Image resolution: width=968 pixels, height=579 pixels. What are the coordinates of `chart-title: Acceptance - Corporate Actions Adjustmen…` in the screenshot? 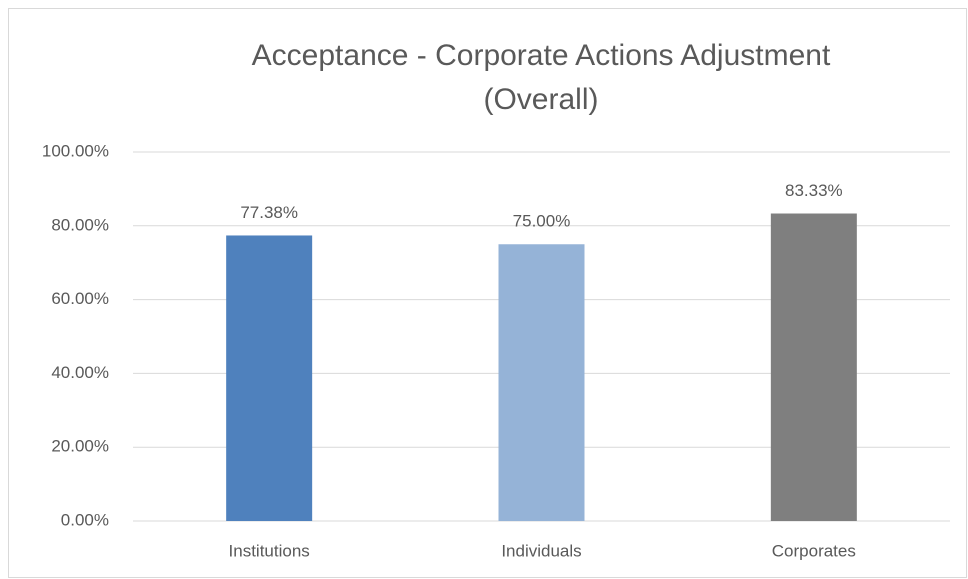 It's located at (541, 55).